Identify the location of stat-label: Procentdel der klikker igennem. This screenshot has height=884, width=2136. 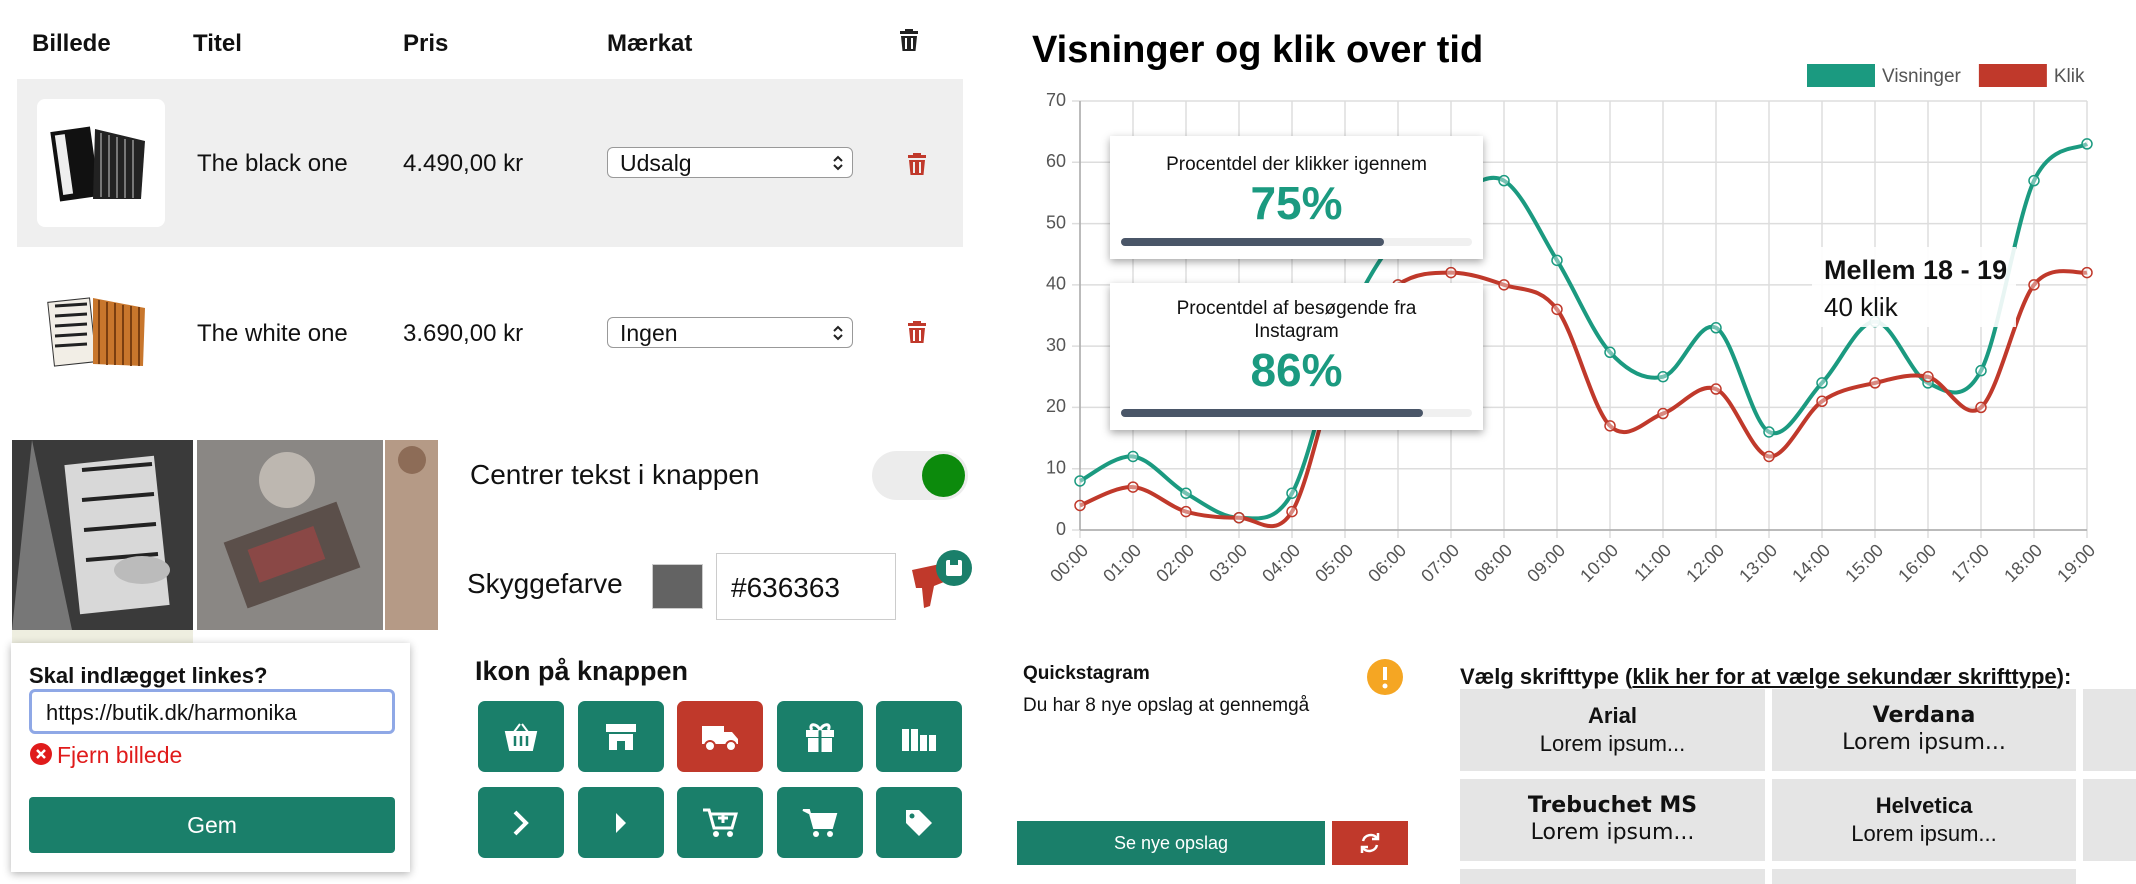
(1296, 164).